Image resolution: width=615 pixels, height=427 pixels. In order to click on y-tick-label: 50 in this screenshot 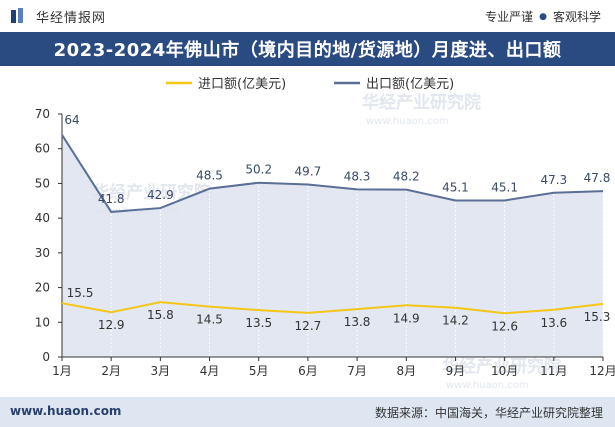, I will do `click(42, 183)`.